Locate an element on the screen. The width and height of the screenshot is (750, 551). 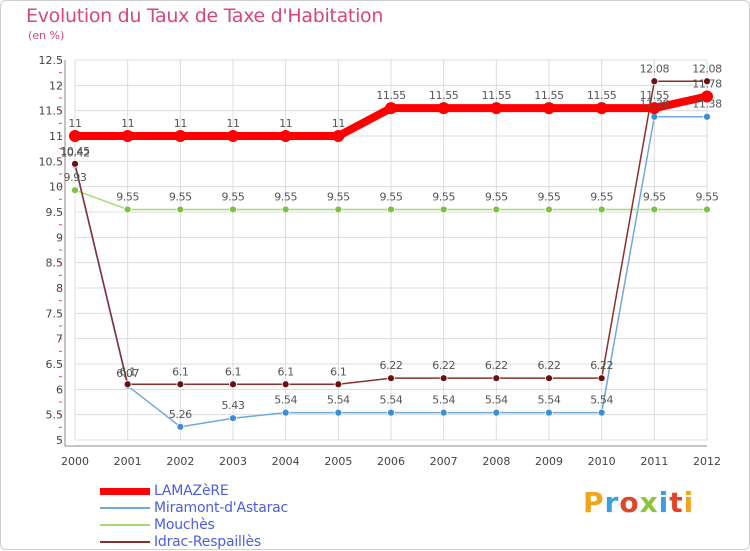
data-label: 10.45 is located at coordinates (75, 151).